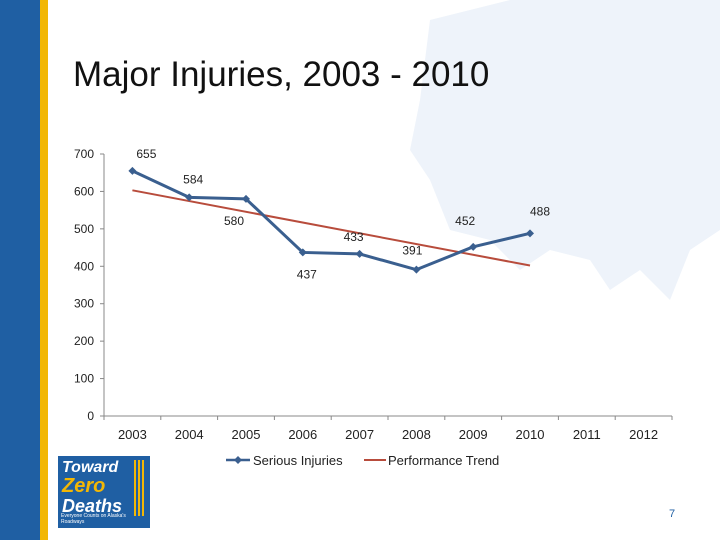  I want to click on y-tick-label: 300, so click(84, 304).